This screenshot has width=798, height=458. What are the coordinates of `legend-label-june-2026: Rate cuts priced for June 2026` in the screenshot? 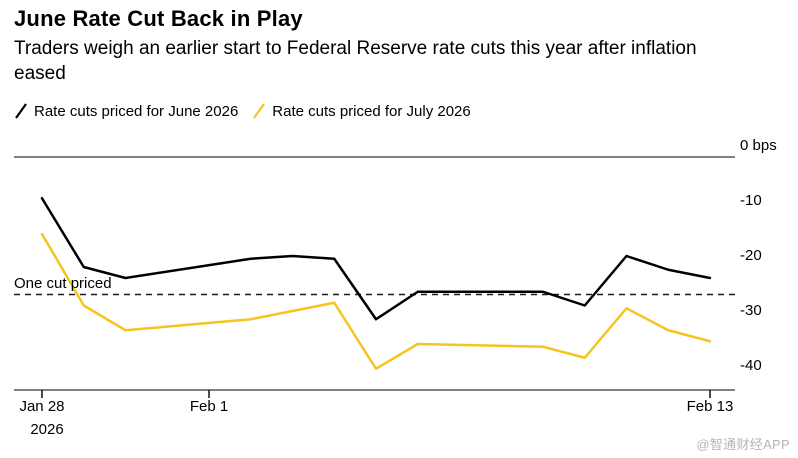 It's located at (136, 111).